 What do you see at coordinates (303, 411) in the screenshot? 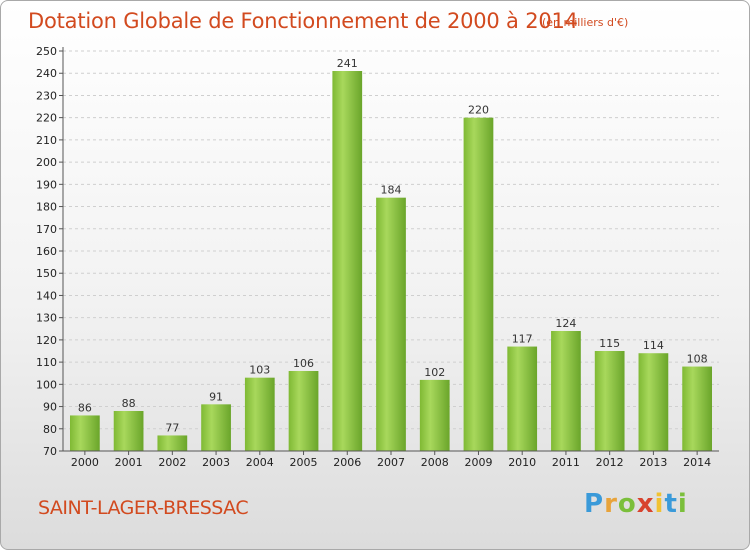
I see `bar-2005` at bounding box center [303, 411].